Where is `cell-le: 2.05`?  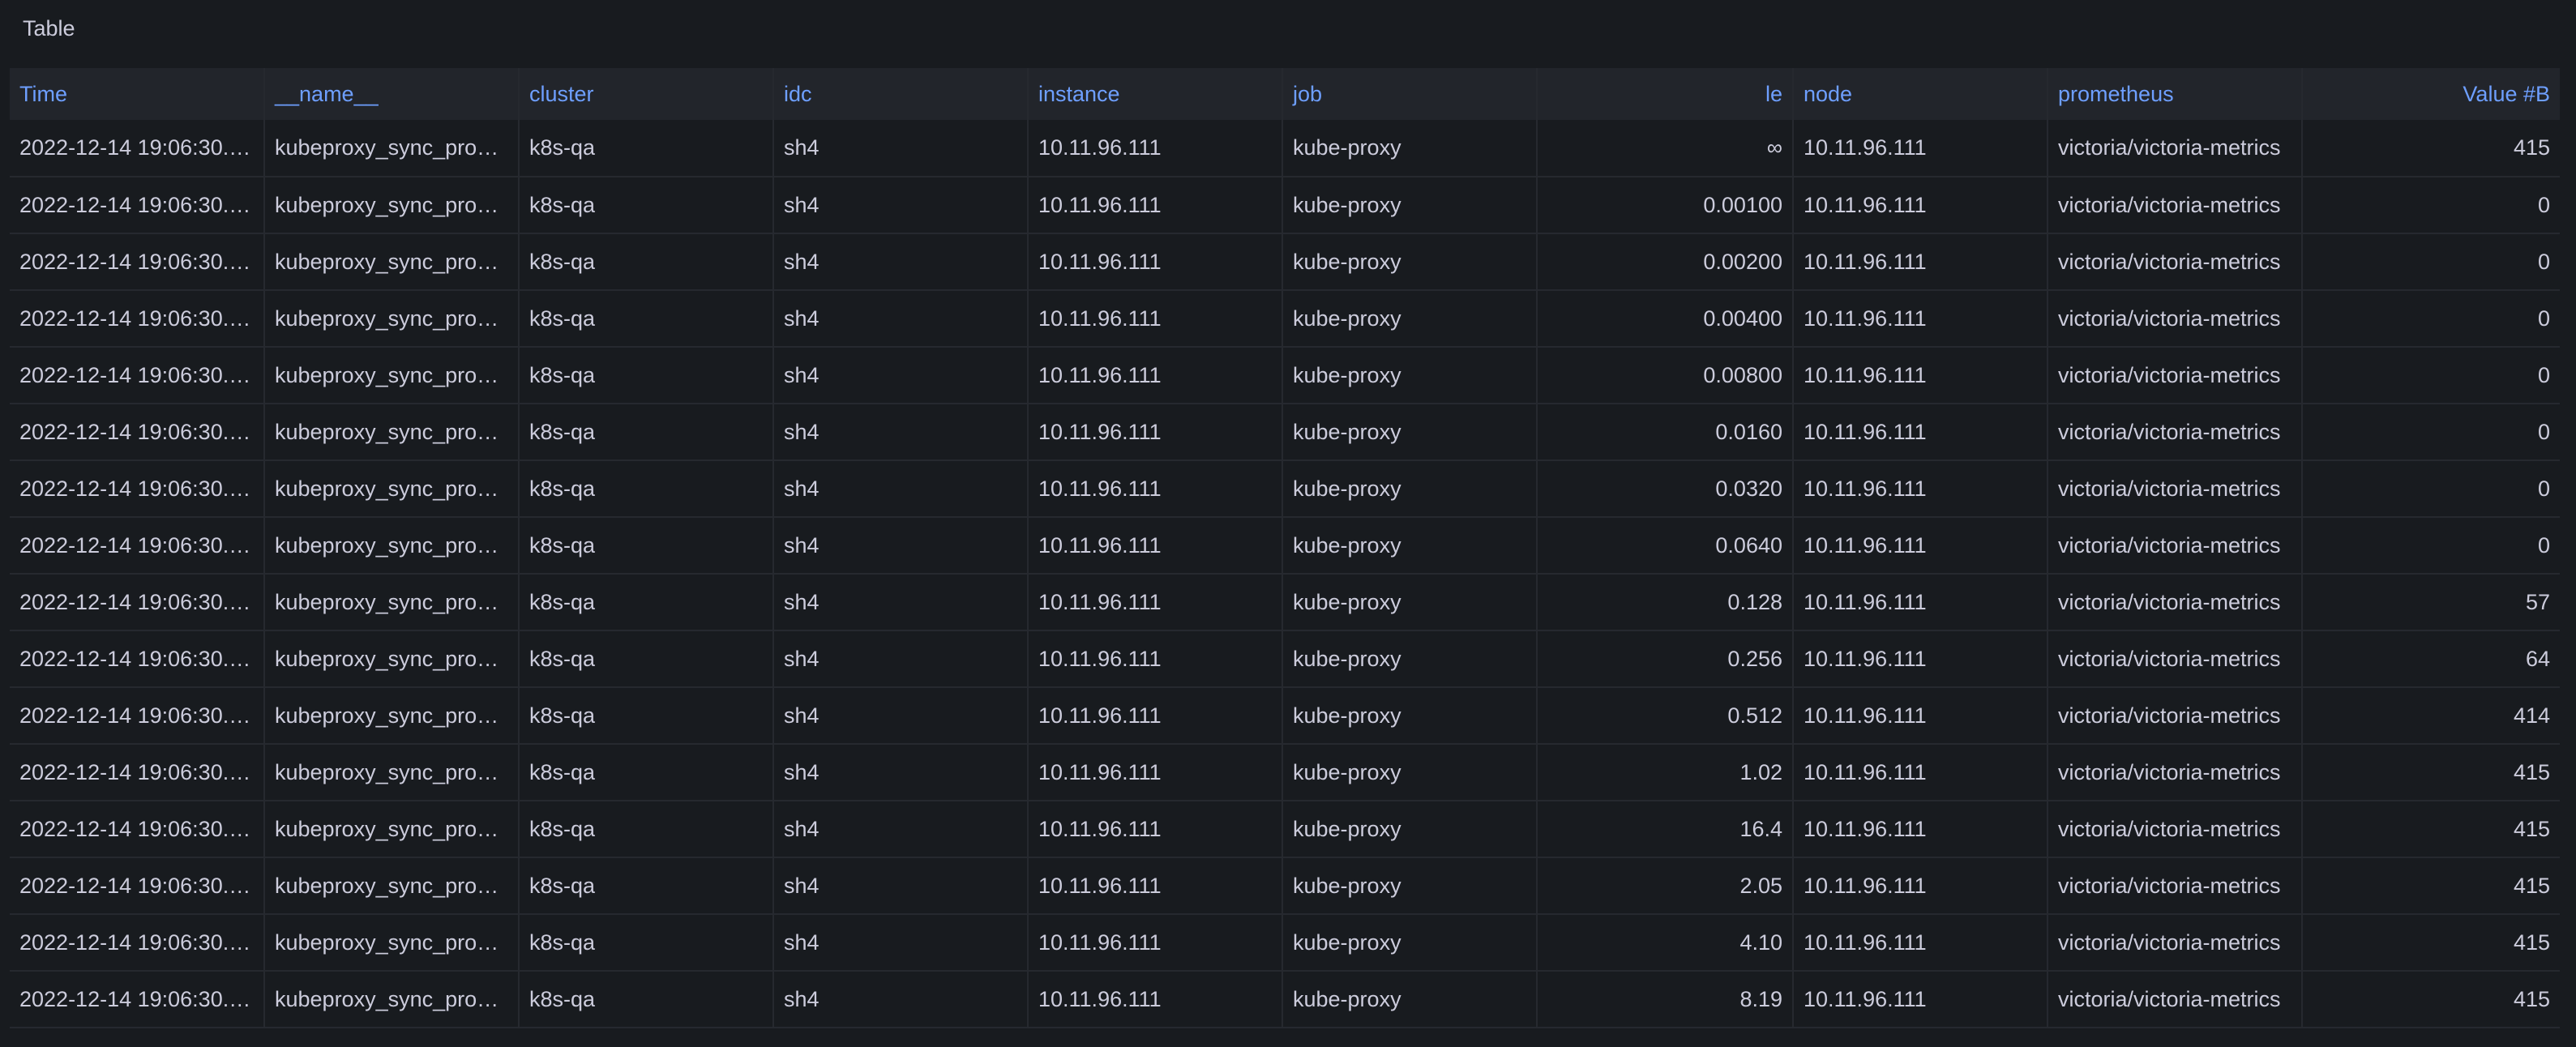 cell-le: 2.05 is located at coordinates (1665, 886).